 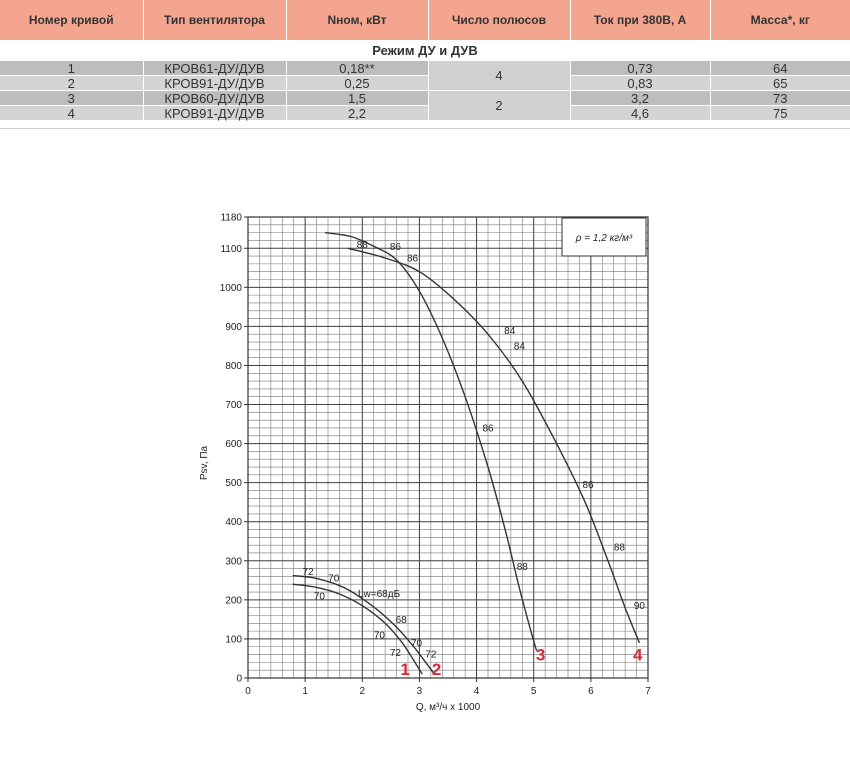 What do you see at coordinates (591, 691) in the screenshot?
I see `x-tick-label: 6` at bounding box center [591, 691].